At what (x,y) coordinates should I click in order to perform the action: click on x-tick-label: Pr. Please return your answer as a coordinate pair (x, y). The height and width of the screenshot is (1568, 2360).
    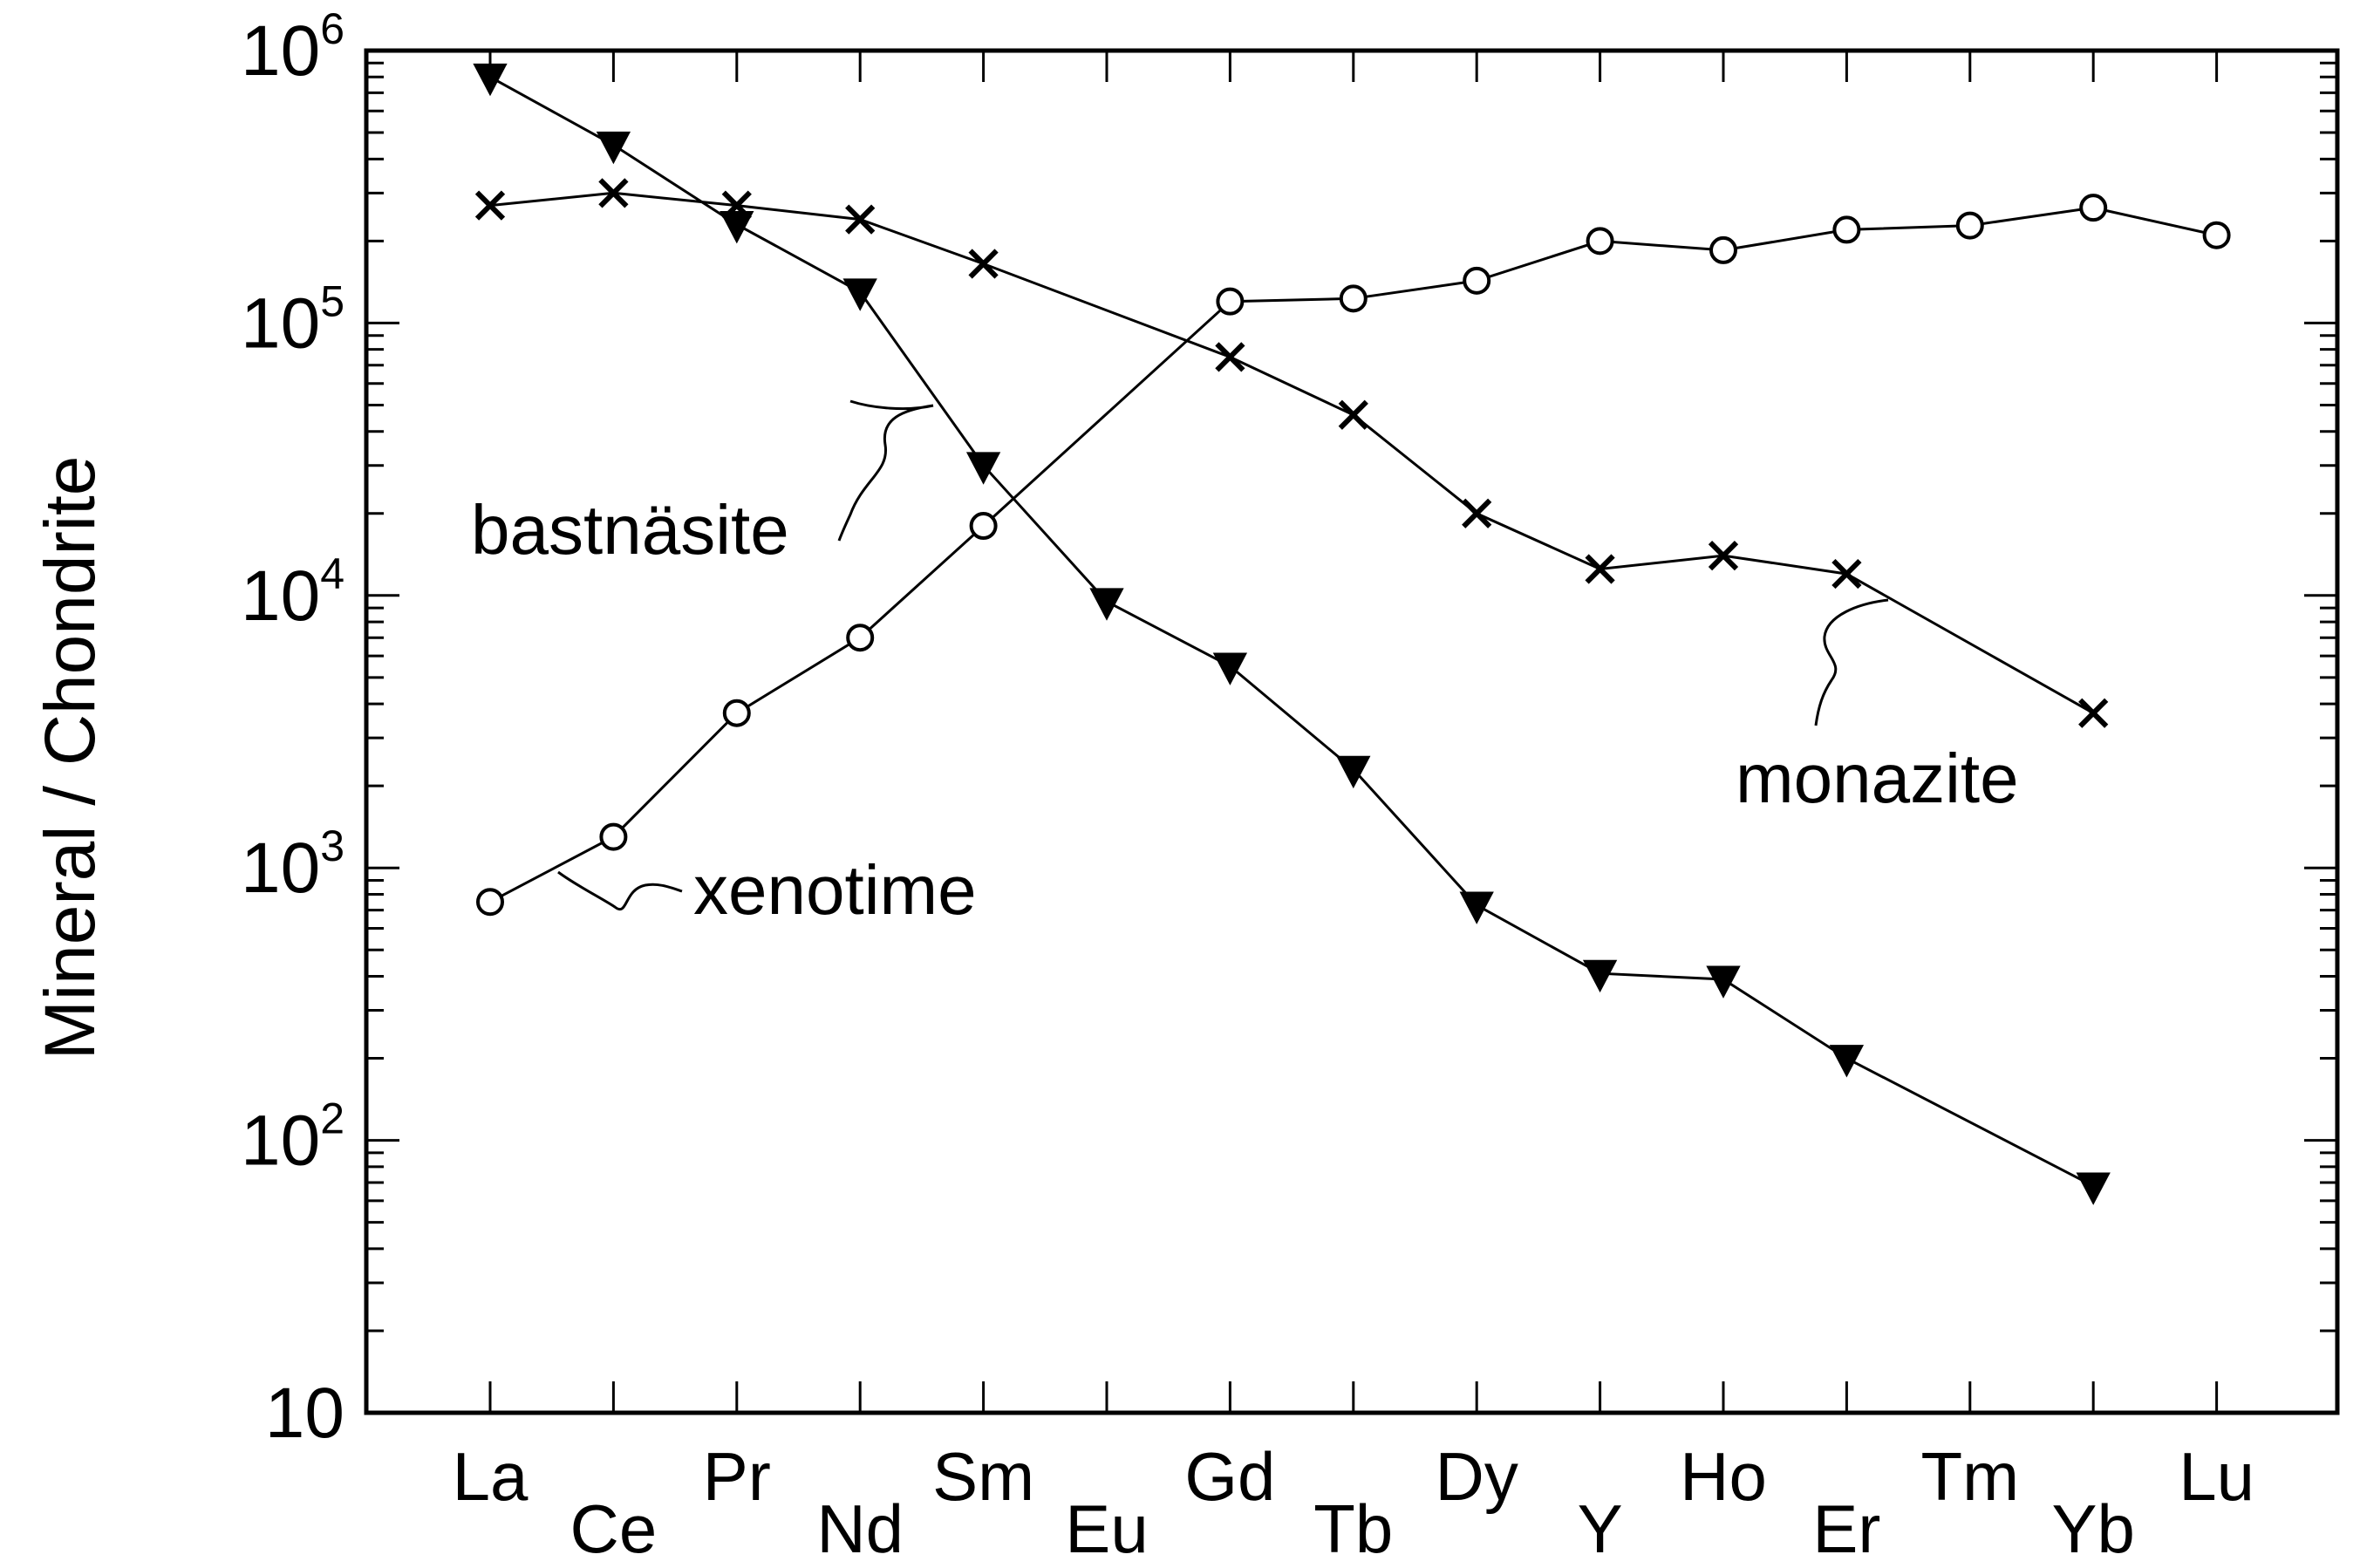
    Looking at the image, I should click on (737, 1476).